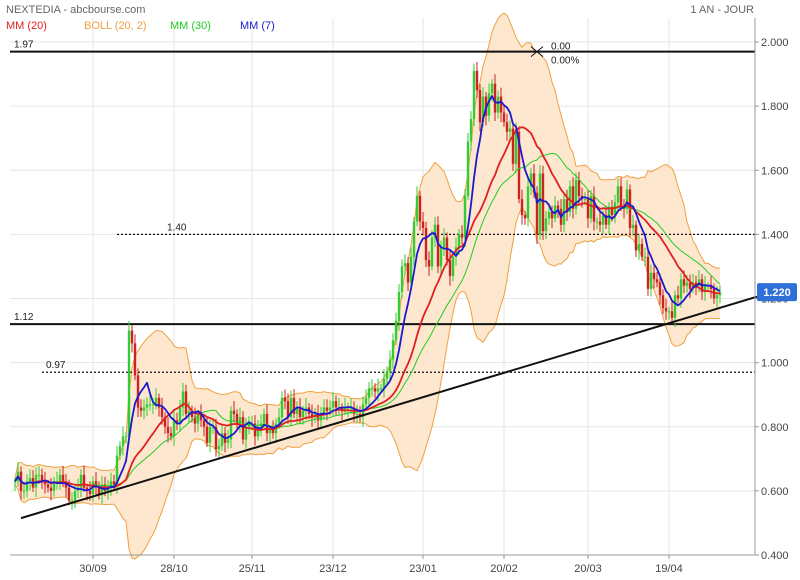  What do you see at coordinates (561, 47) in the screenshot?
I see `annotation-value: 0.00` at bounding box center [561, 47].